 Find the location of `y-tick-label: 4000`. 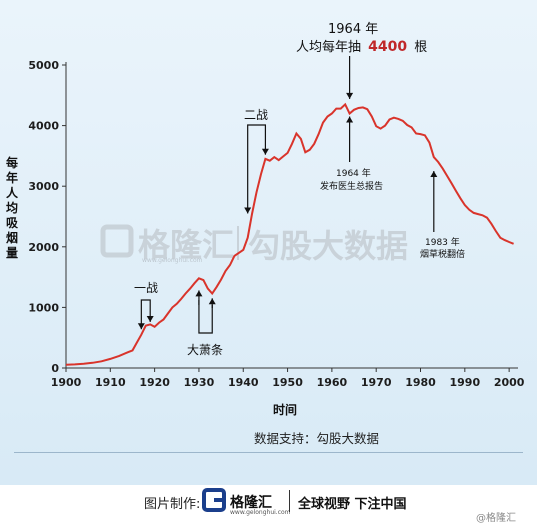

y-tick-label: 4000 is located at coordinates (43, 126).